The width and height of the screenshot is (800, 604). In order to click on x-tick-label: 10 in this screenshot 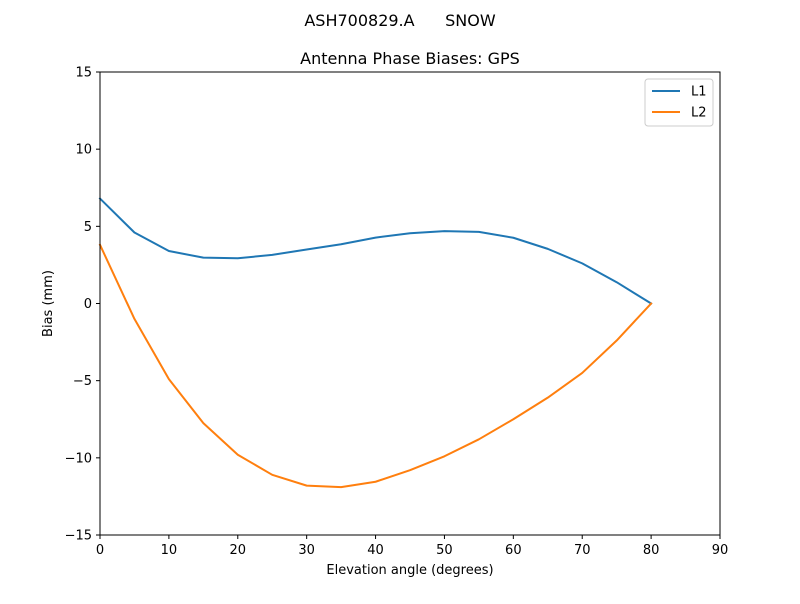, I will do `click(169, 550)`.